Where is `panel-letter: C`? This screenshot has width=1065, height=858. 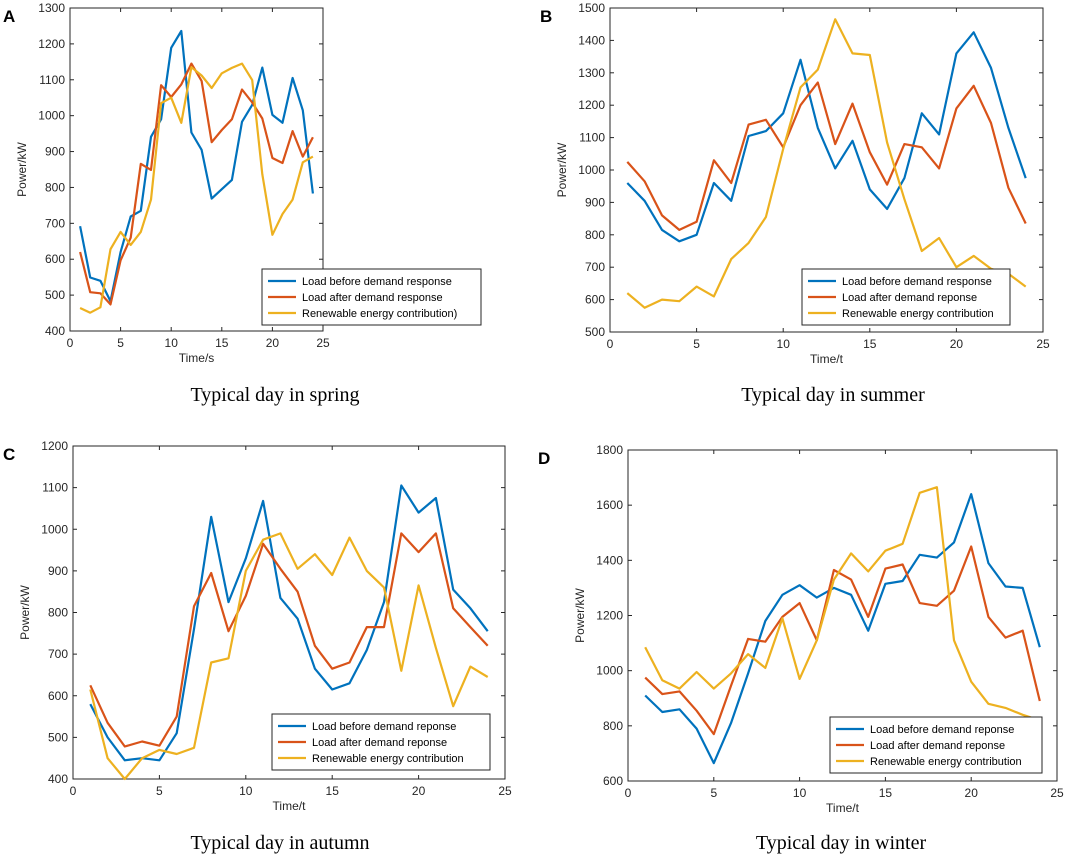
panel-letter: C is located at coordinates (9, 454).